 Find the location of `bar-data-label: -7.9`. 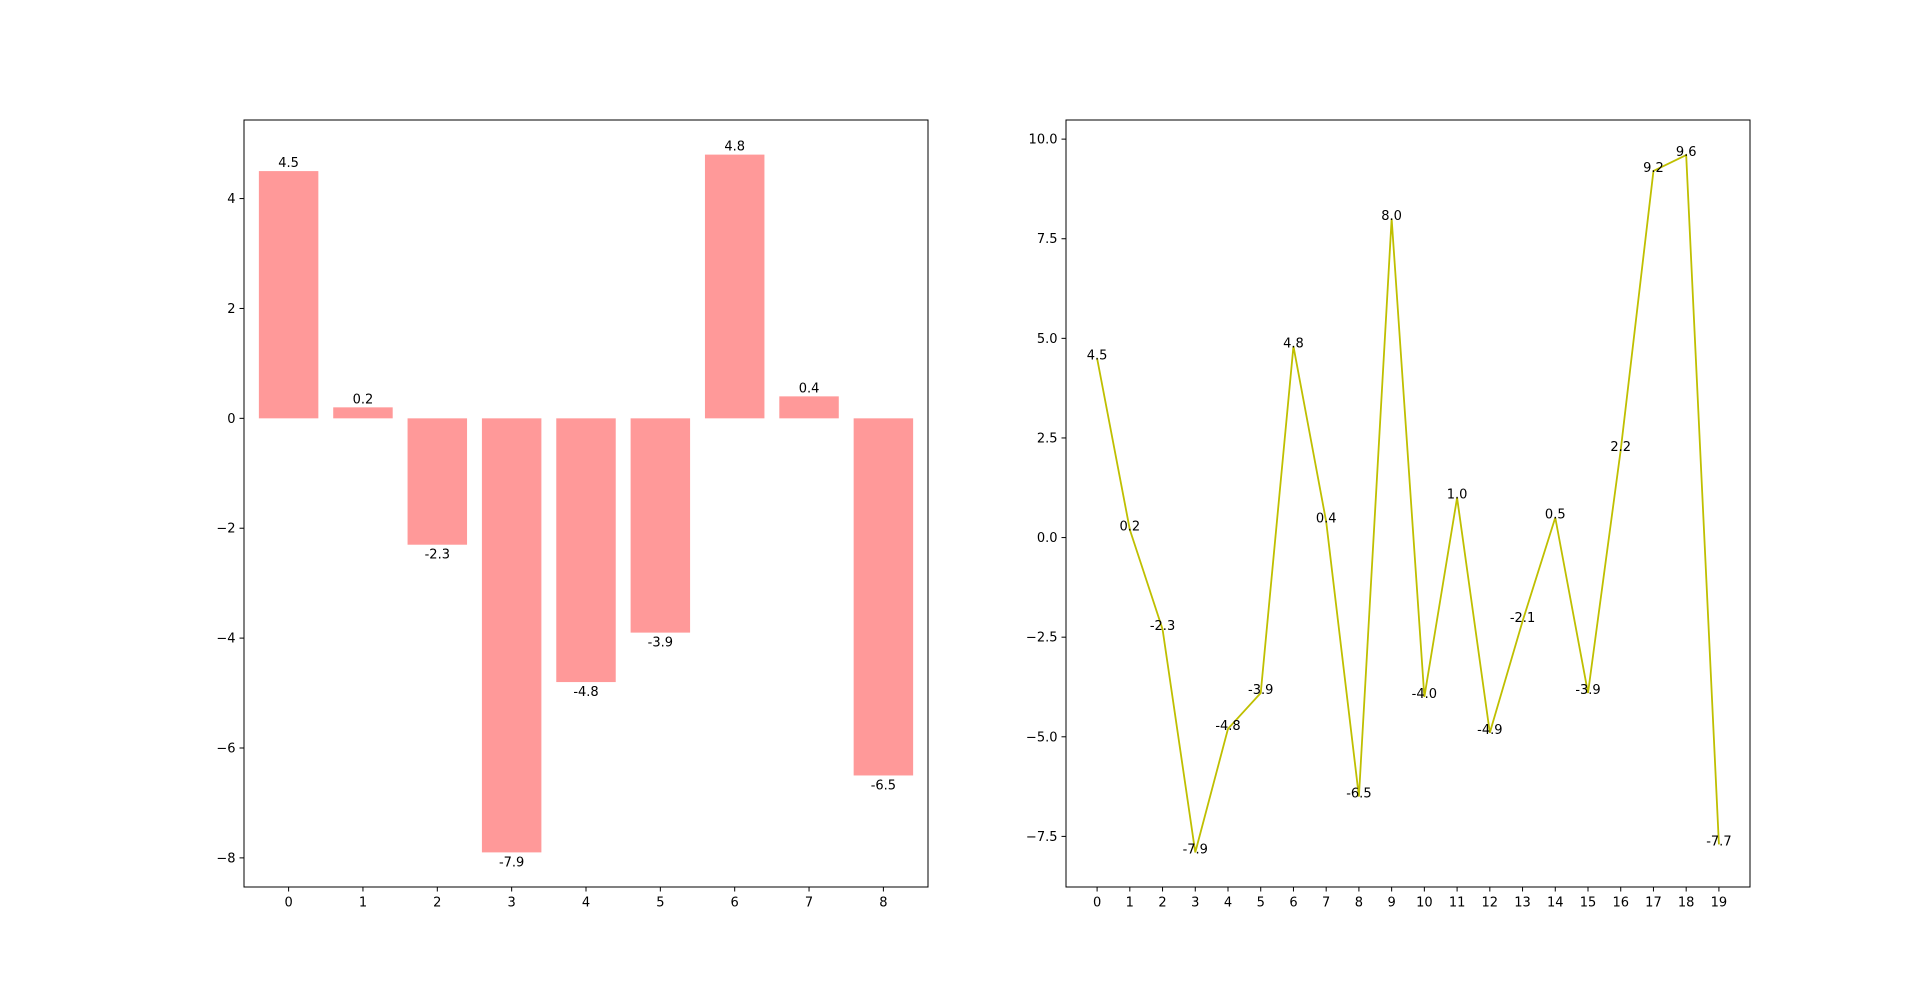

bar-data-label: -7.9 is located at coordinates (511, 862).